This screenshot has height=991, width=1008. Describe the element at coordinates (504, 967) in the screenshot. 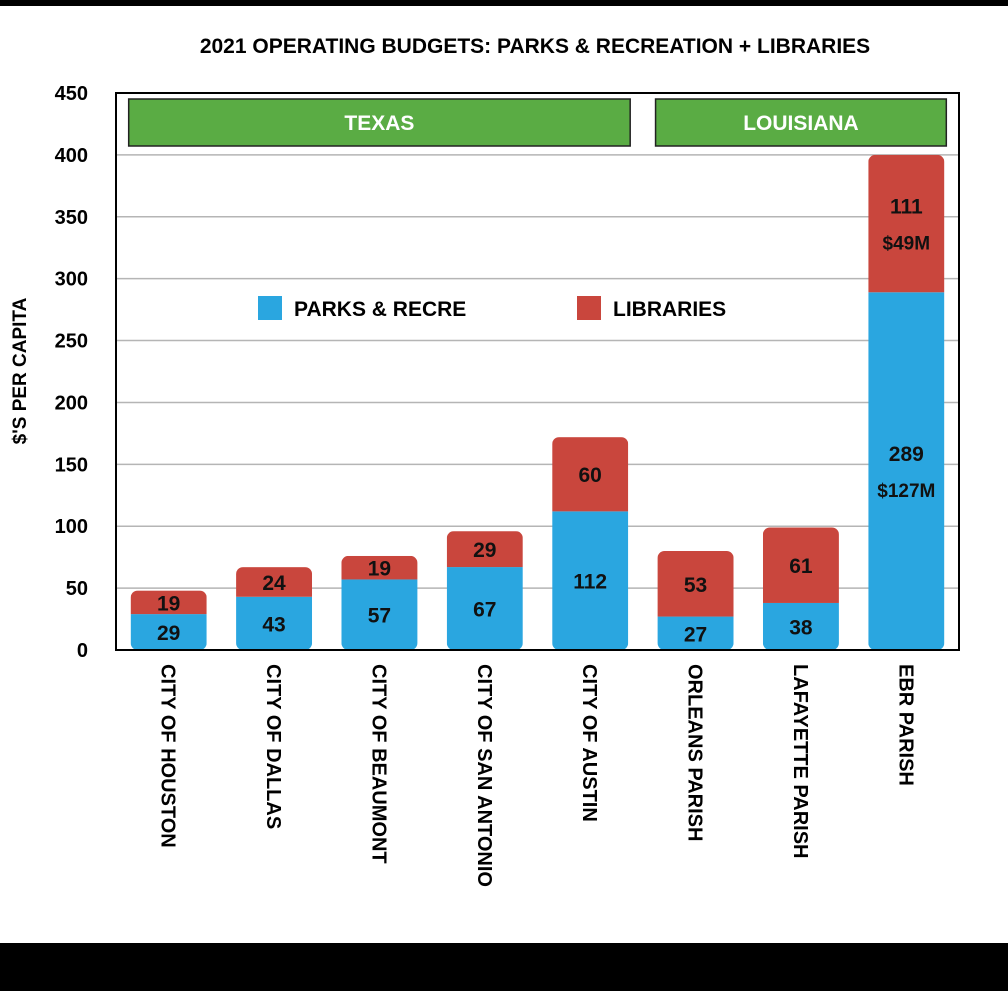

I see `bottom-black-bar` at that location.